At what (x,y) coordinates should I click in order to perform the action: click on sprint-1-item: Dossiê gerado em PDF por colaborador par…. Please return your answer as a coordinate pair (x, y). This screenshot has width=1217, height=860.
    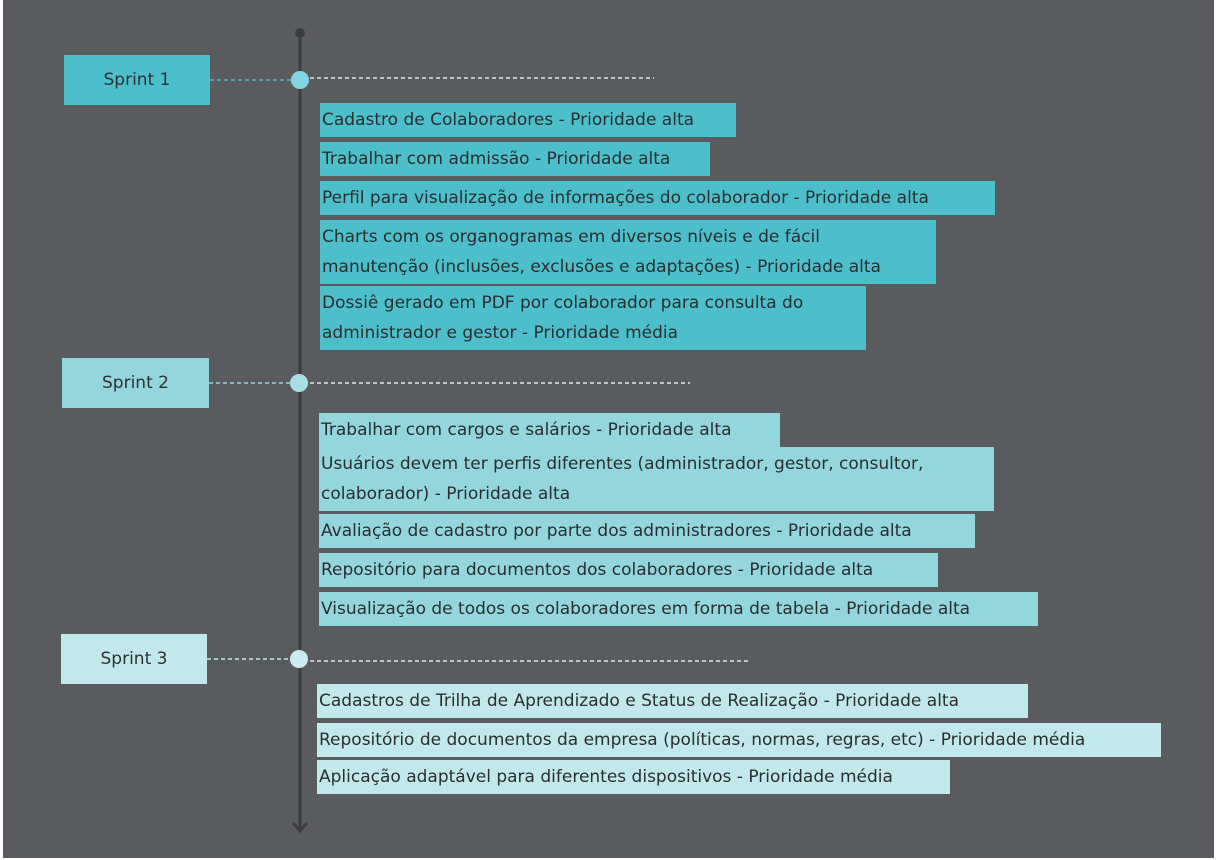
    Looking at the image, I should click on (593, 318).